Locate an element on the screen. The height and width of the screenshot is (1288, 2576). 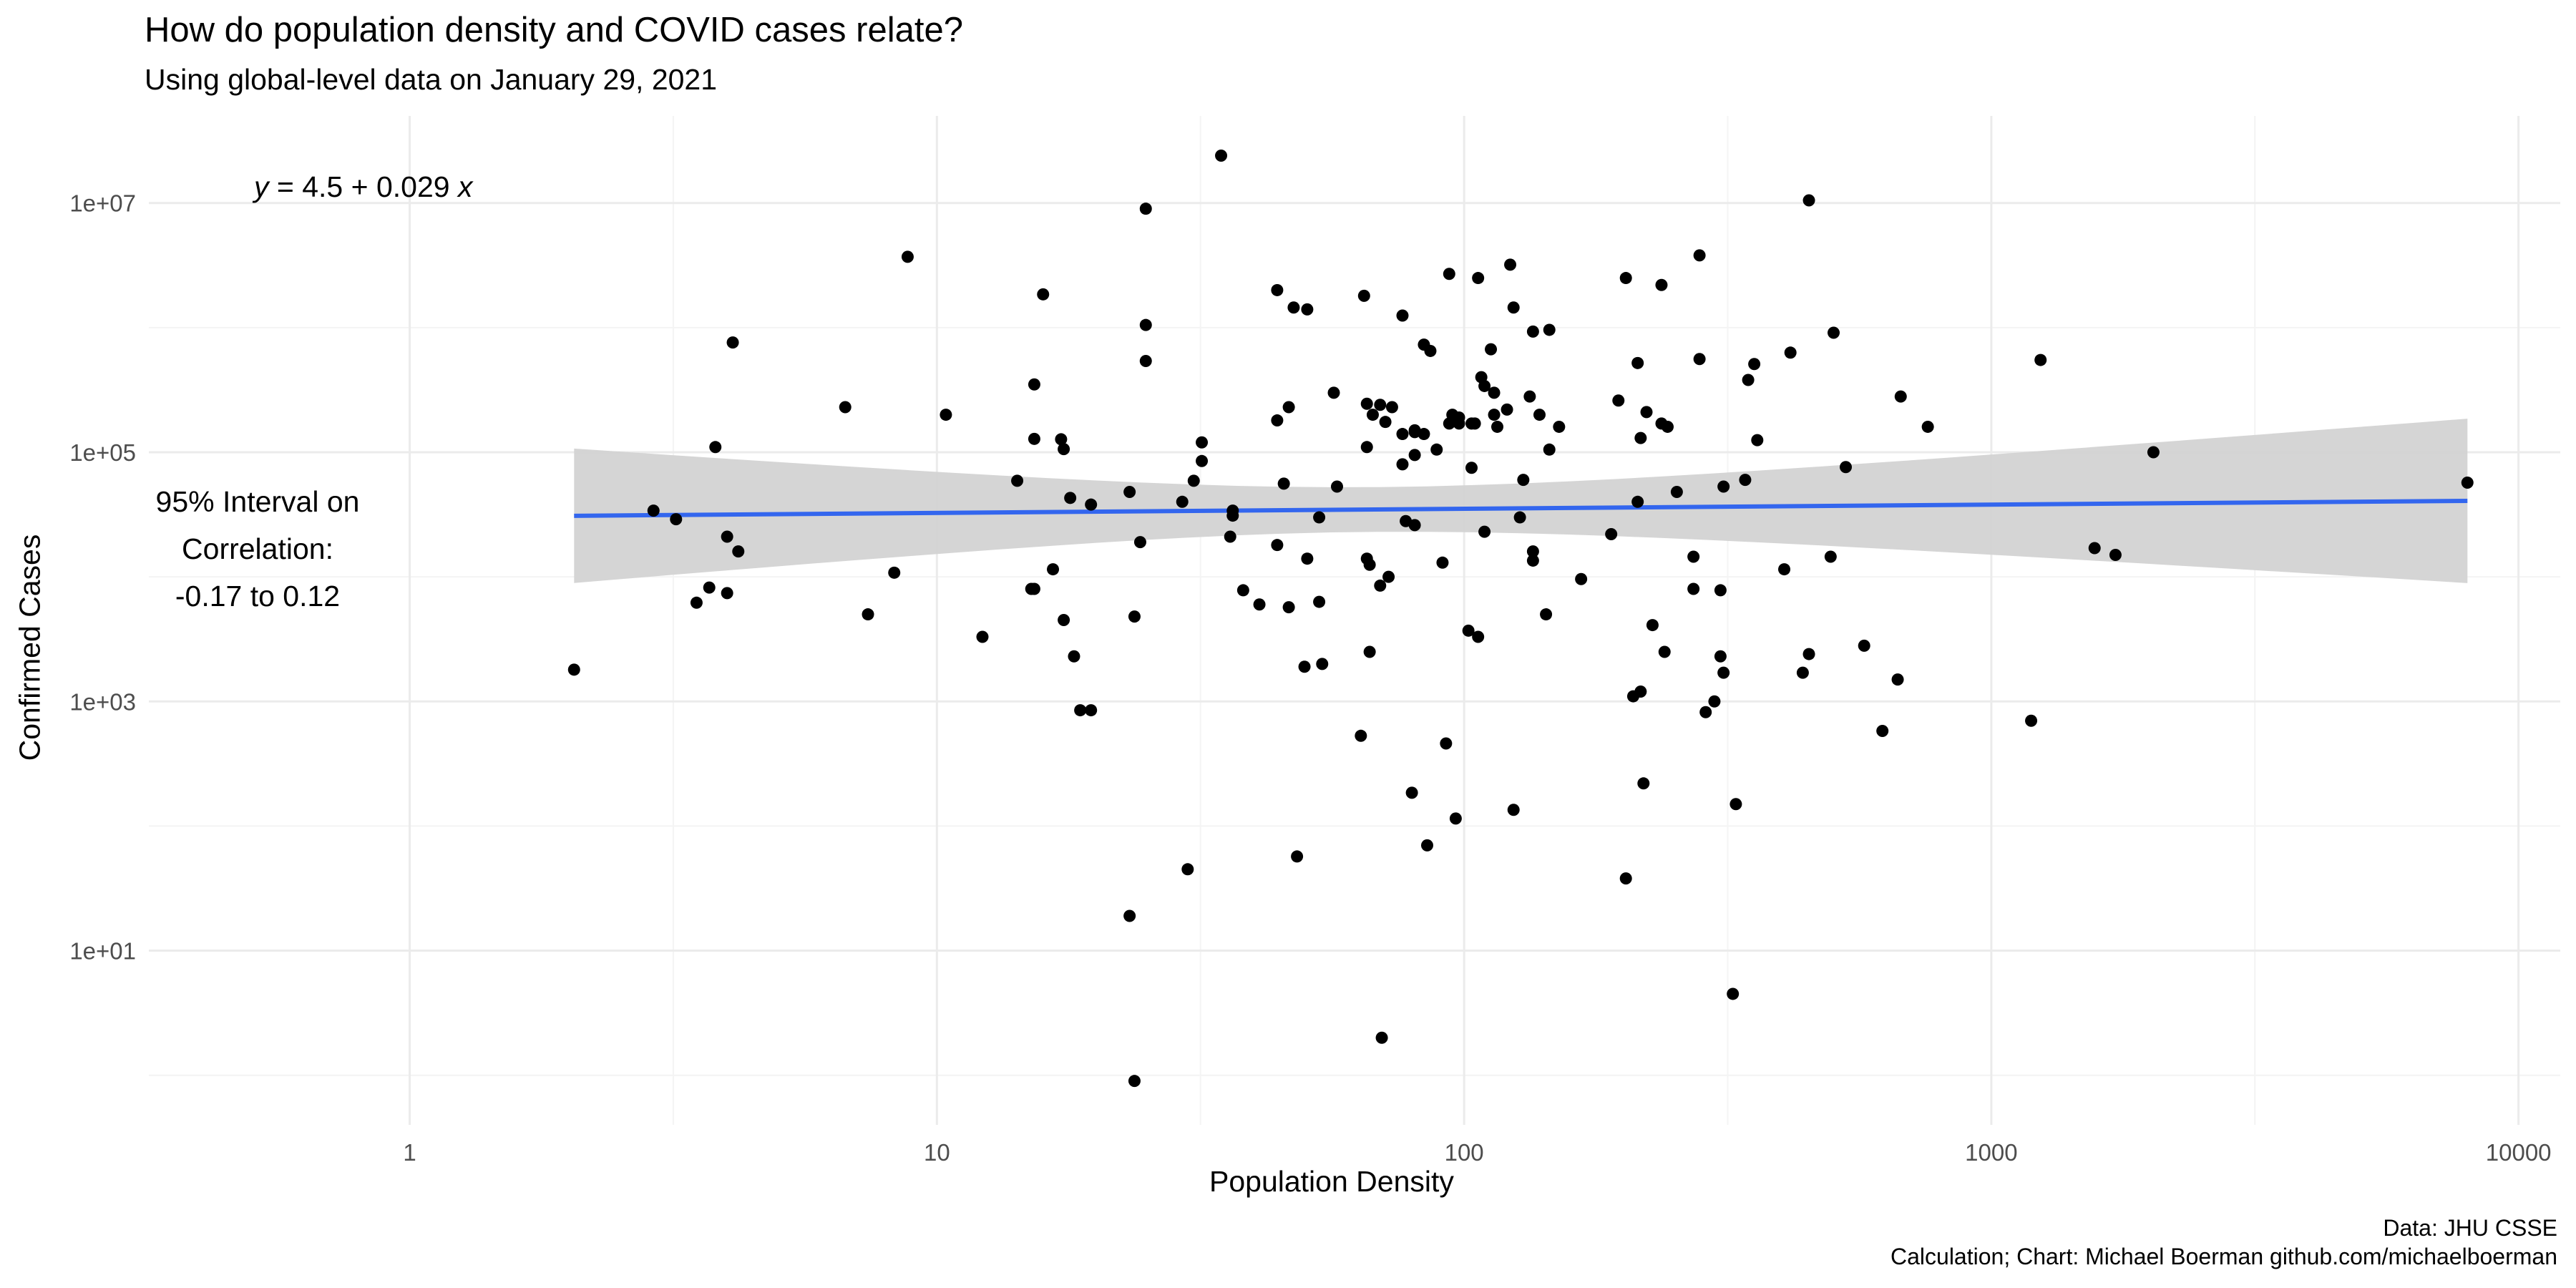
x-tick-label: 1 is located at coordinates (409, 1152).